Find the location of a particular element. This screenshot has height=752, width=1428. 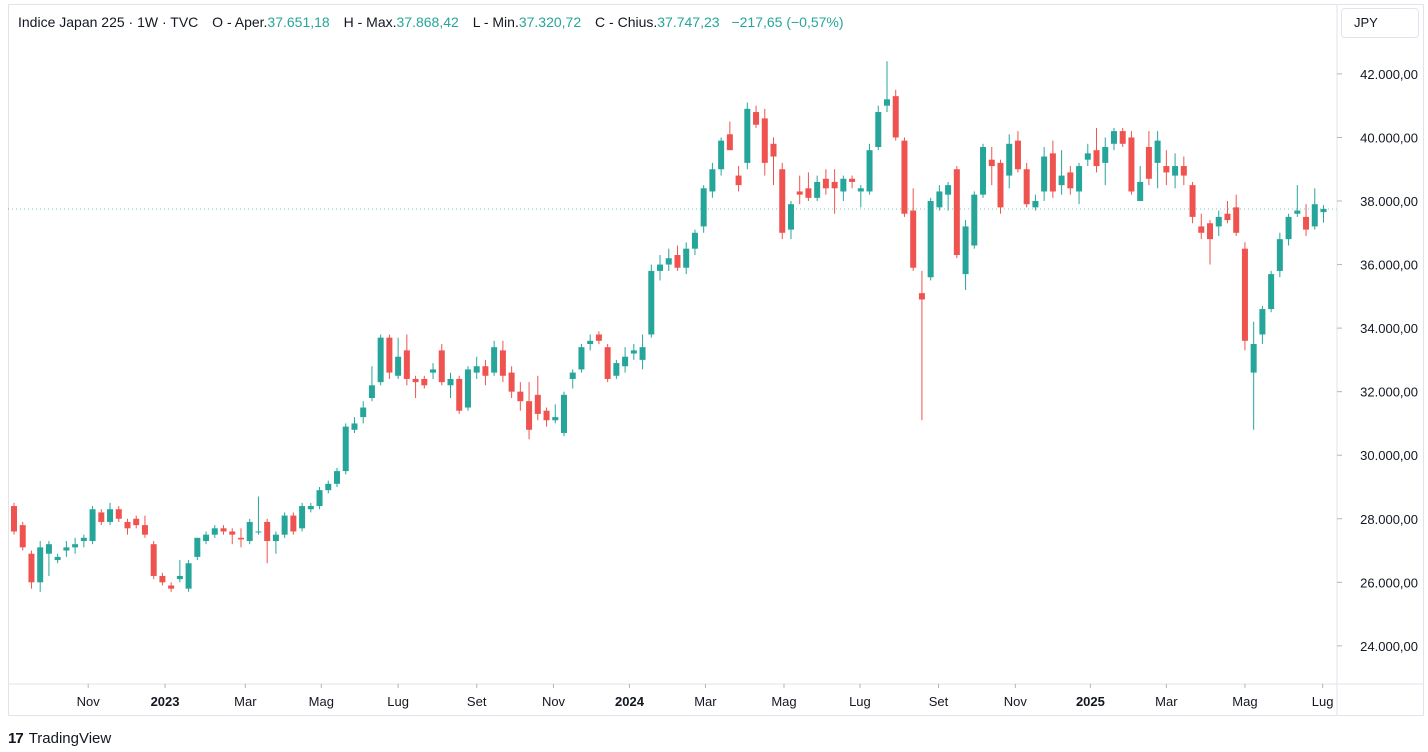

symbol-label: Indice Japan 225 · 1W · TVC is located at coordinates (108, 22).